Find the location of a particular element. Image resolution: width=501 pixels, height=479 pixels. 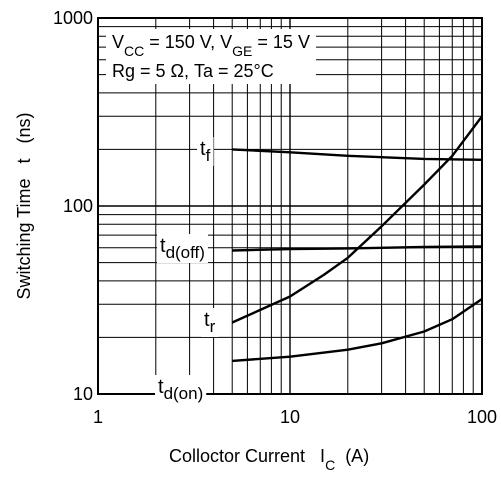

x-axis-title-part: Colloctor Current I is located at coordinates (247, 456).